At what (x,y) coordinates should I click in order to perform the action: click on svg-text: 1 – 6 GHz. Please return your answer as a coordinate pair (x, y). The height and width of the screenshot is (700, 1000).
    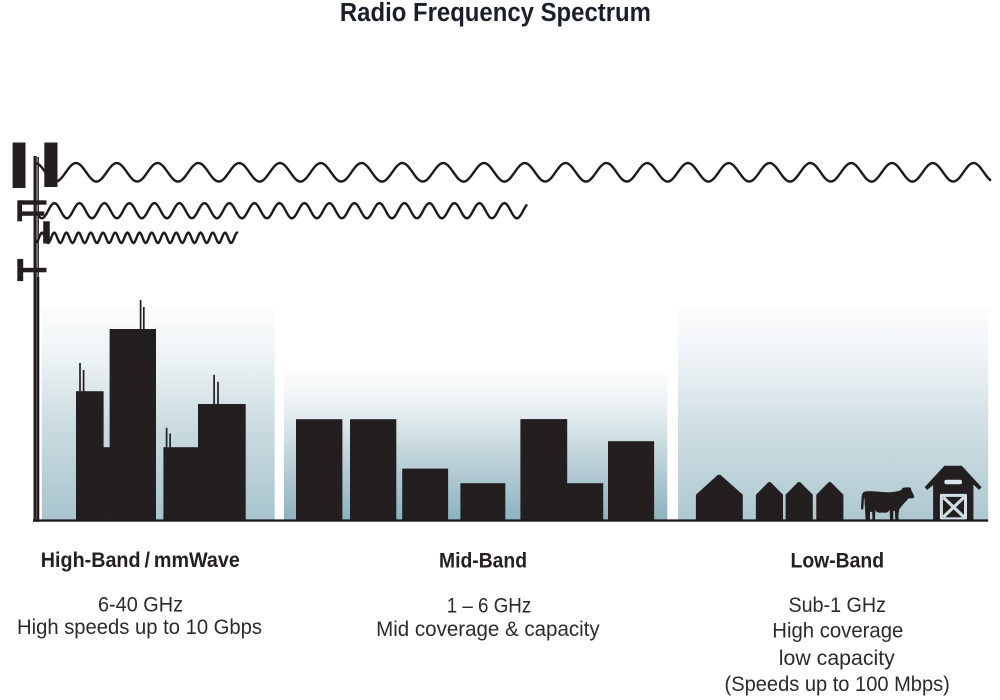
    Looking at the image, I should click on (489, 605).